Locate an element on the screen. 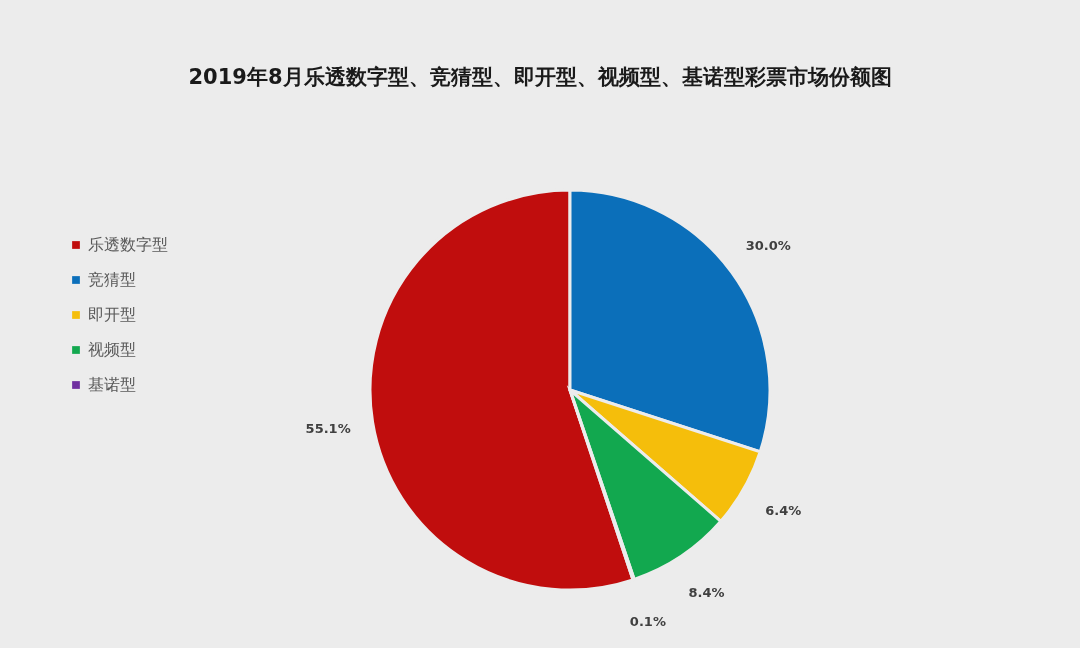 This screenshot has width=1080, height=648. data-label: 55.1% is located at coordinates (328, 429).